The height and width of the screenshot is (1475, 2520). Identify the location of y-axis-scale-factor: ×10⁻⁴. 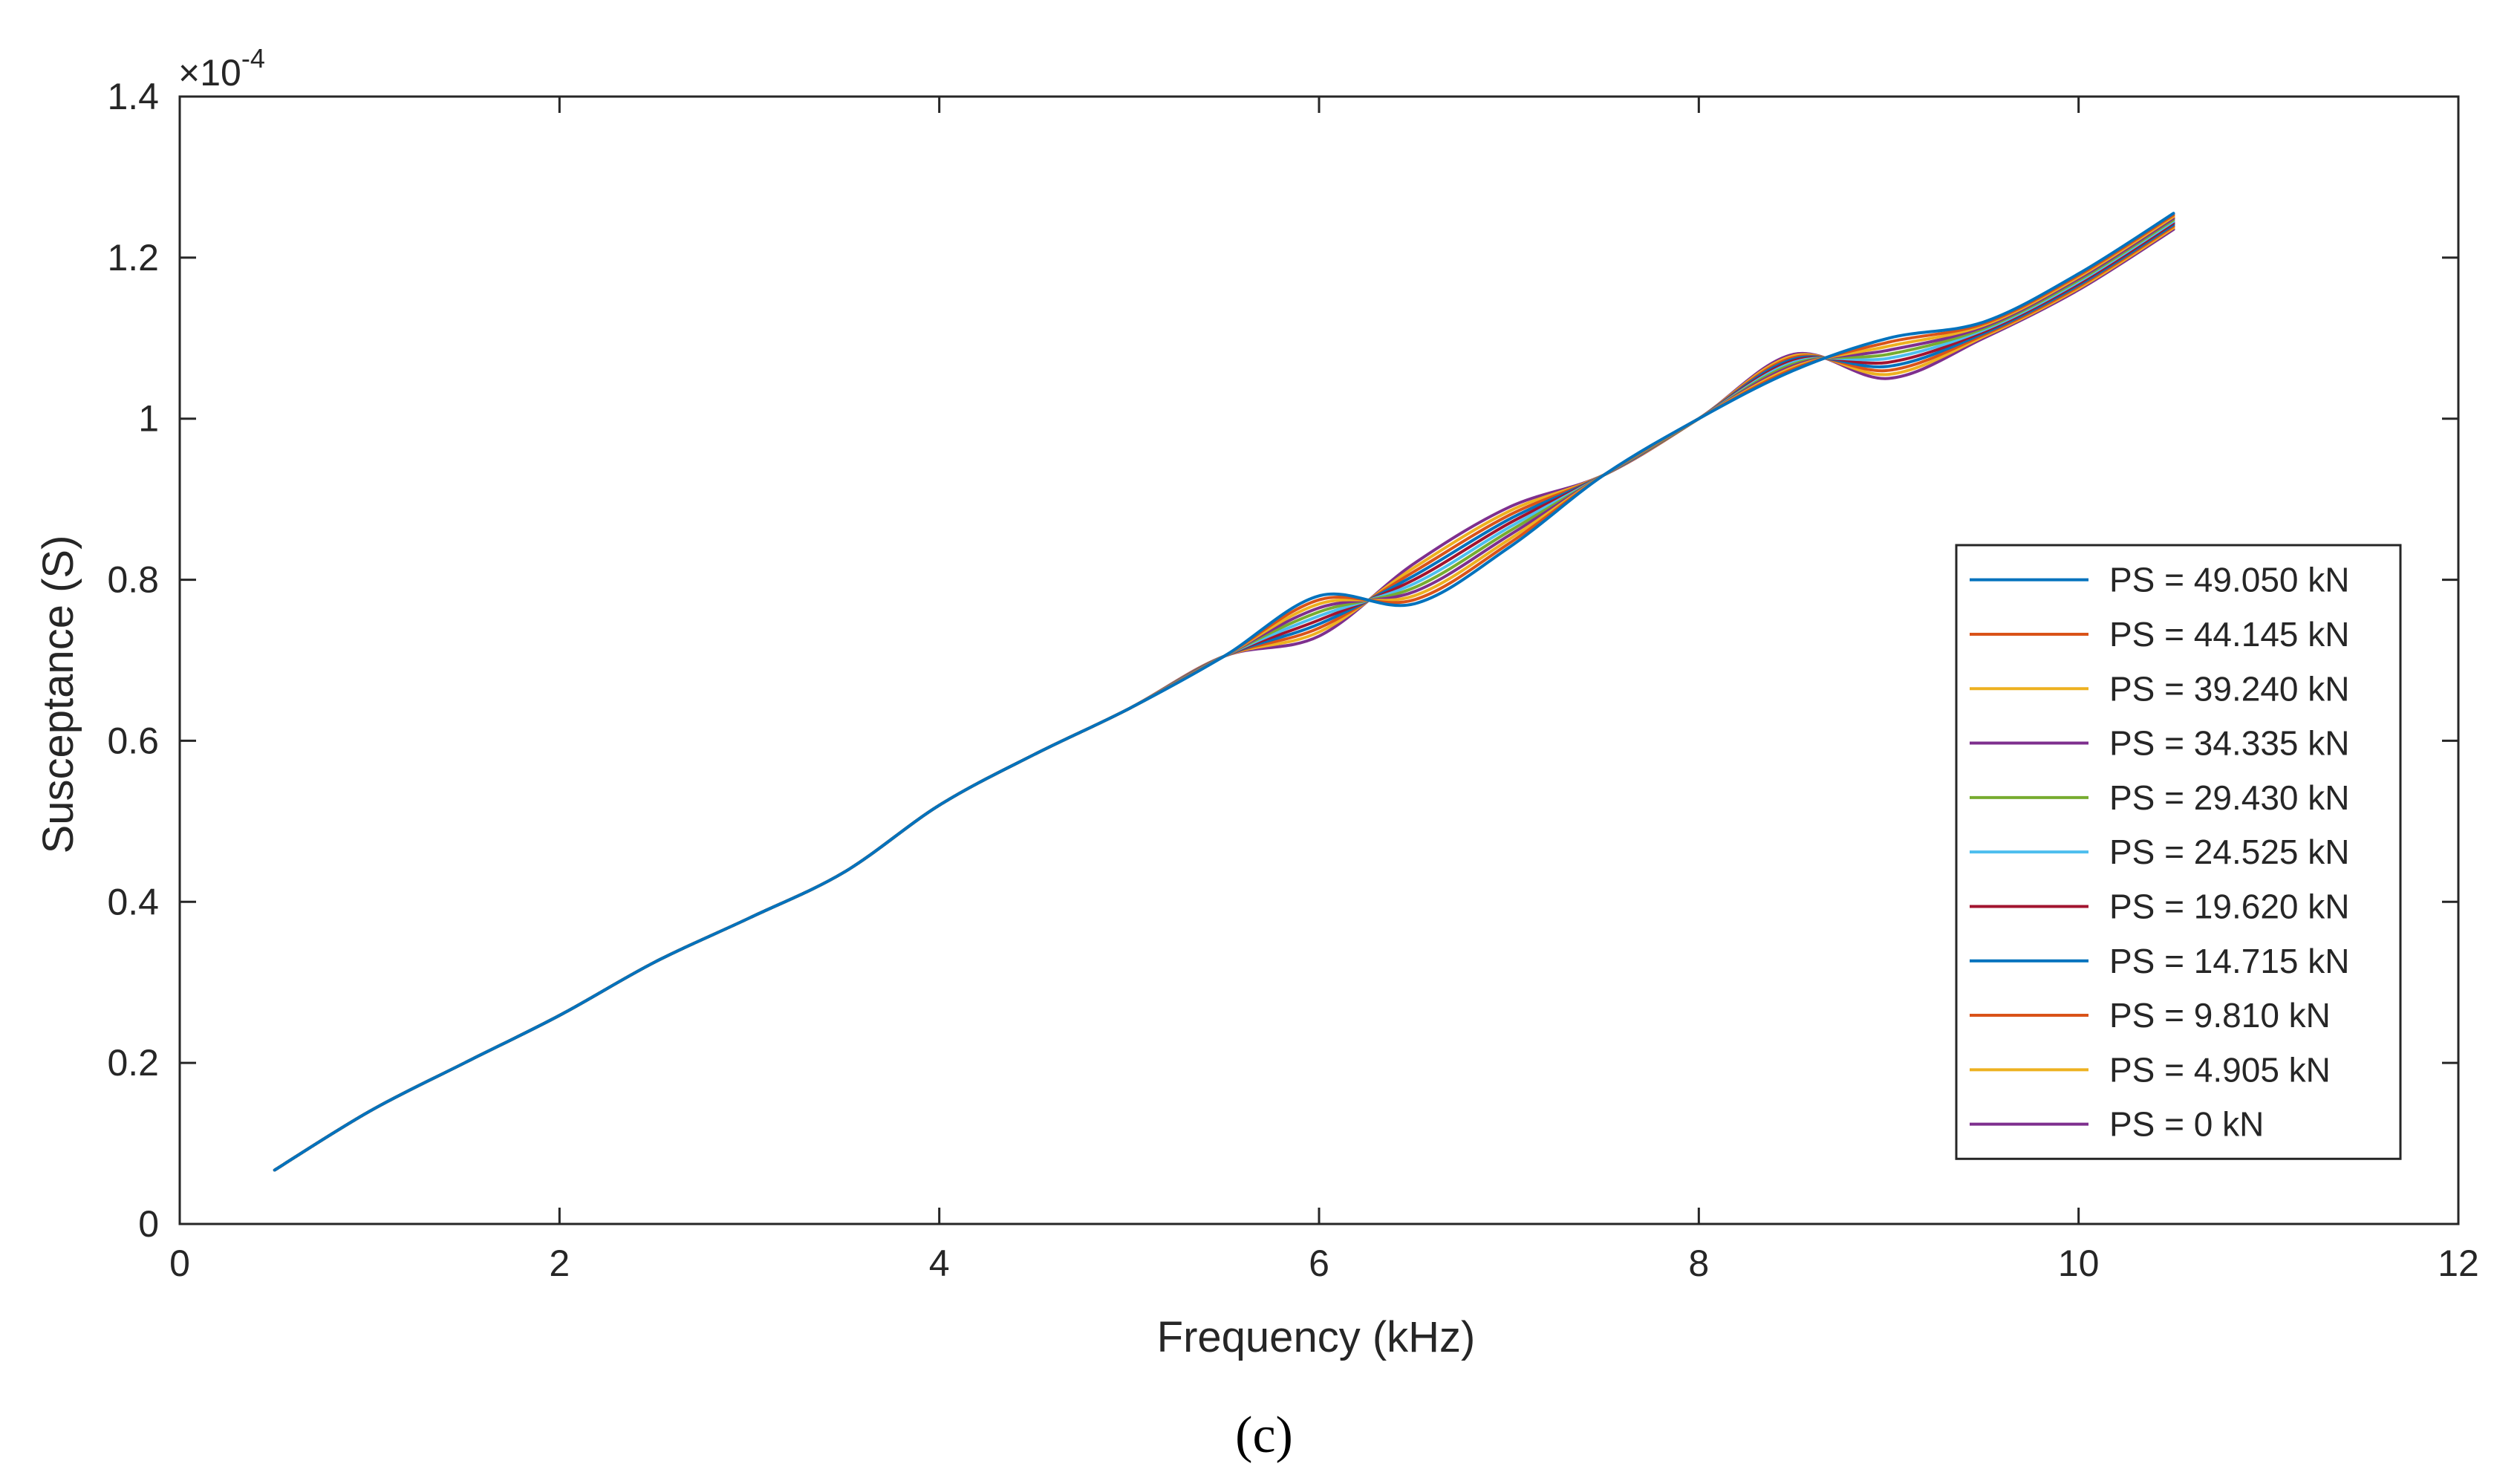
(221, 68).